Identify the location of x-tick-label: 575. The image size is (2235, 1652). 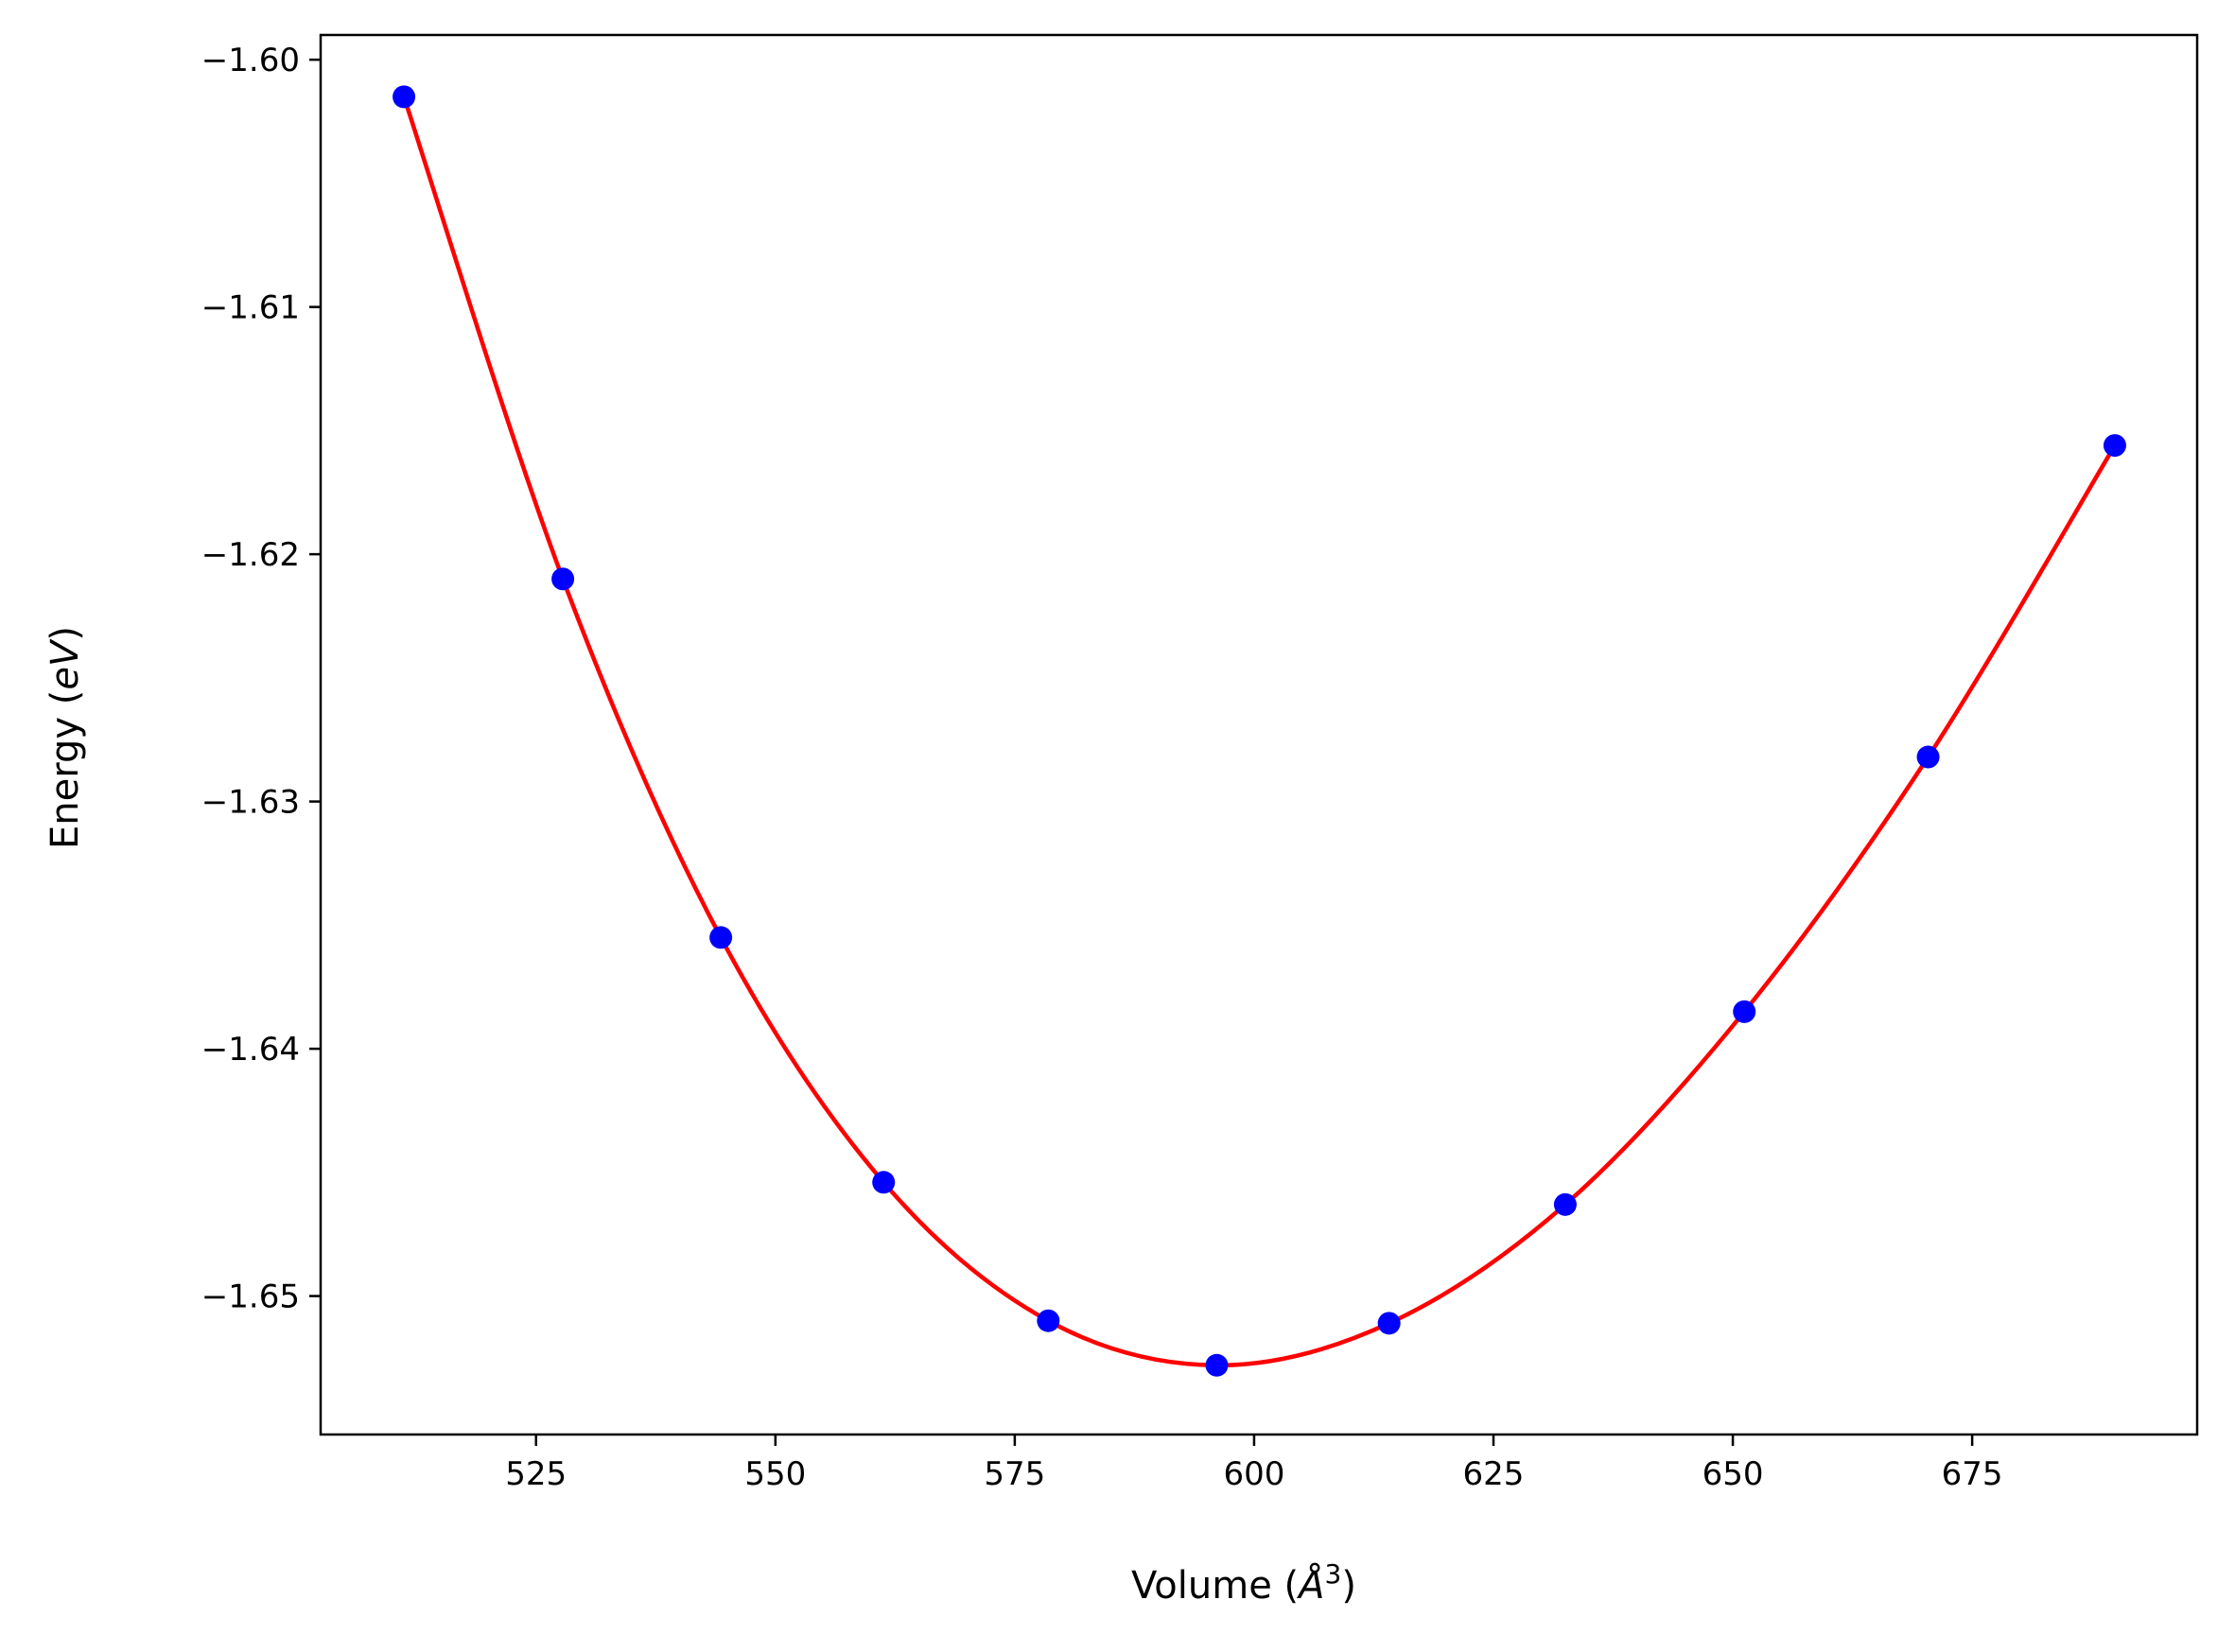
(1014, 1474).